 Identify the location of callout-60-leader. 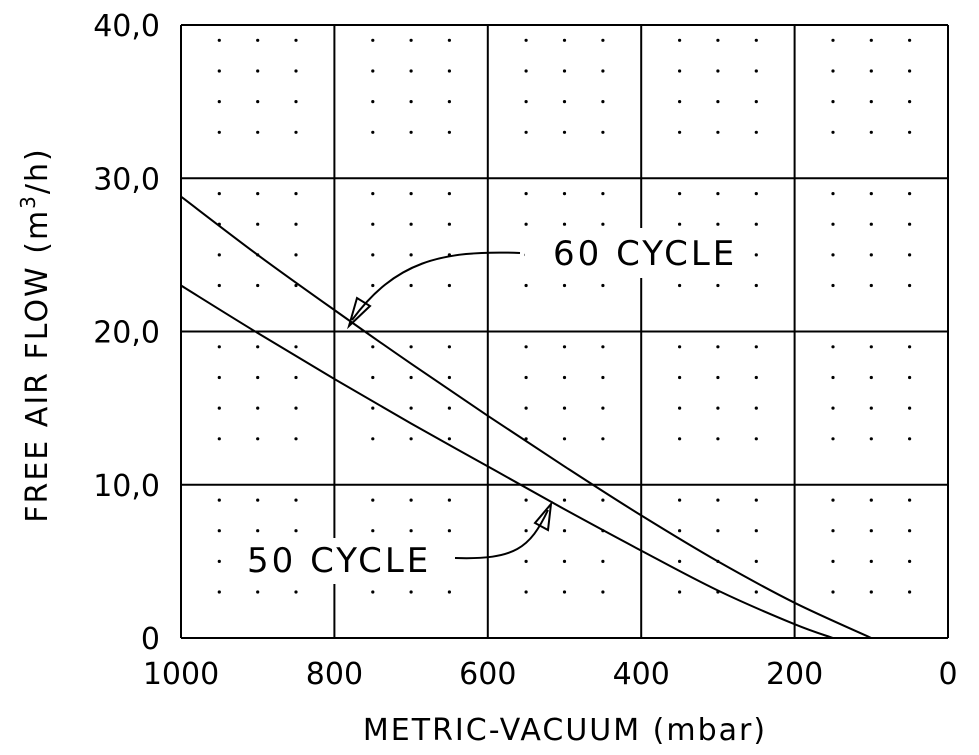
(436, 286).